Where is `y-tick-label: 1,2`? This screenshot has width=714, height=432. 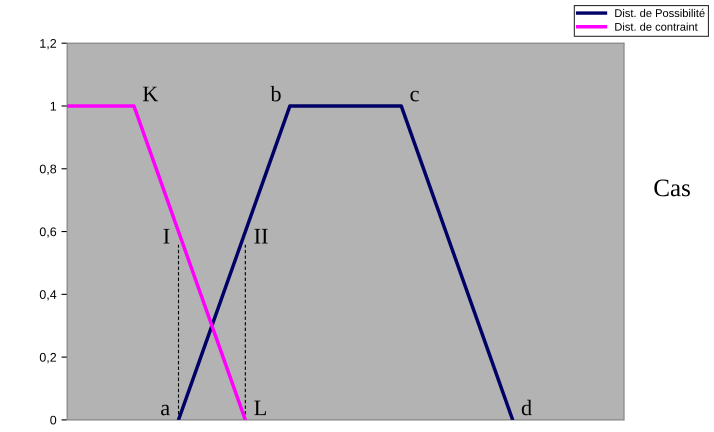
y-tick-label: 1,2 is located at coordinates (48, 44).